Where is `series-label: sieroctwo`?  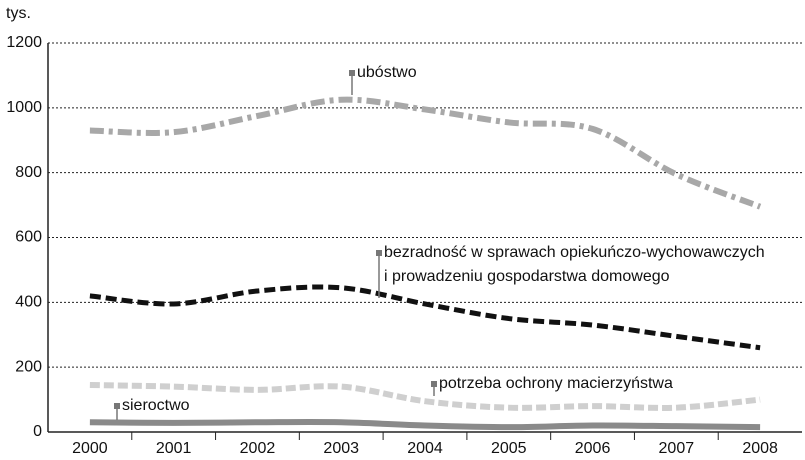 series-label: sieroctwo is located at coordinates (156, 405).